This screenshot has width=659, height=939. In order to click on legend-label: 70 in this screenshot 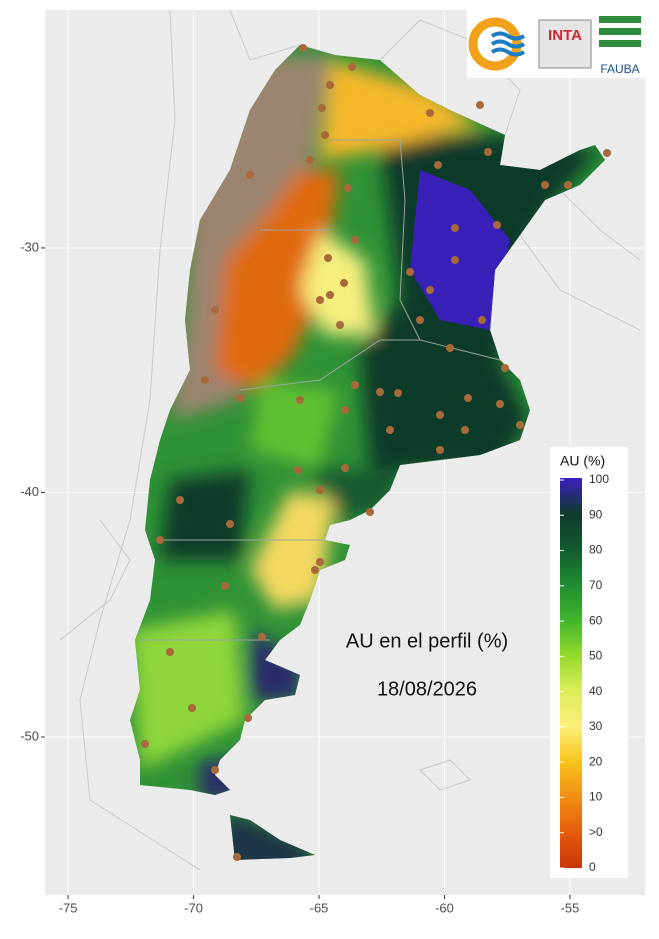, I will do `click(596, 585)`.